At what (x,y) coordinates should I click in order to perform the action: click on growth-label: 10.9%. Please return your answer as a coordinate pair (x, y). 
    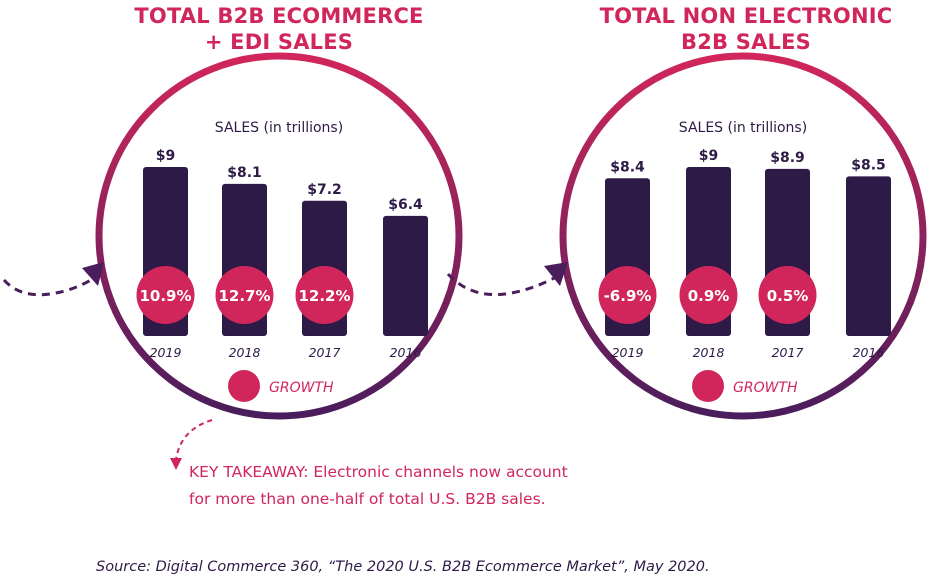
    Looking at the image, I should click on (165, 296).